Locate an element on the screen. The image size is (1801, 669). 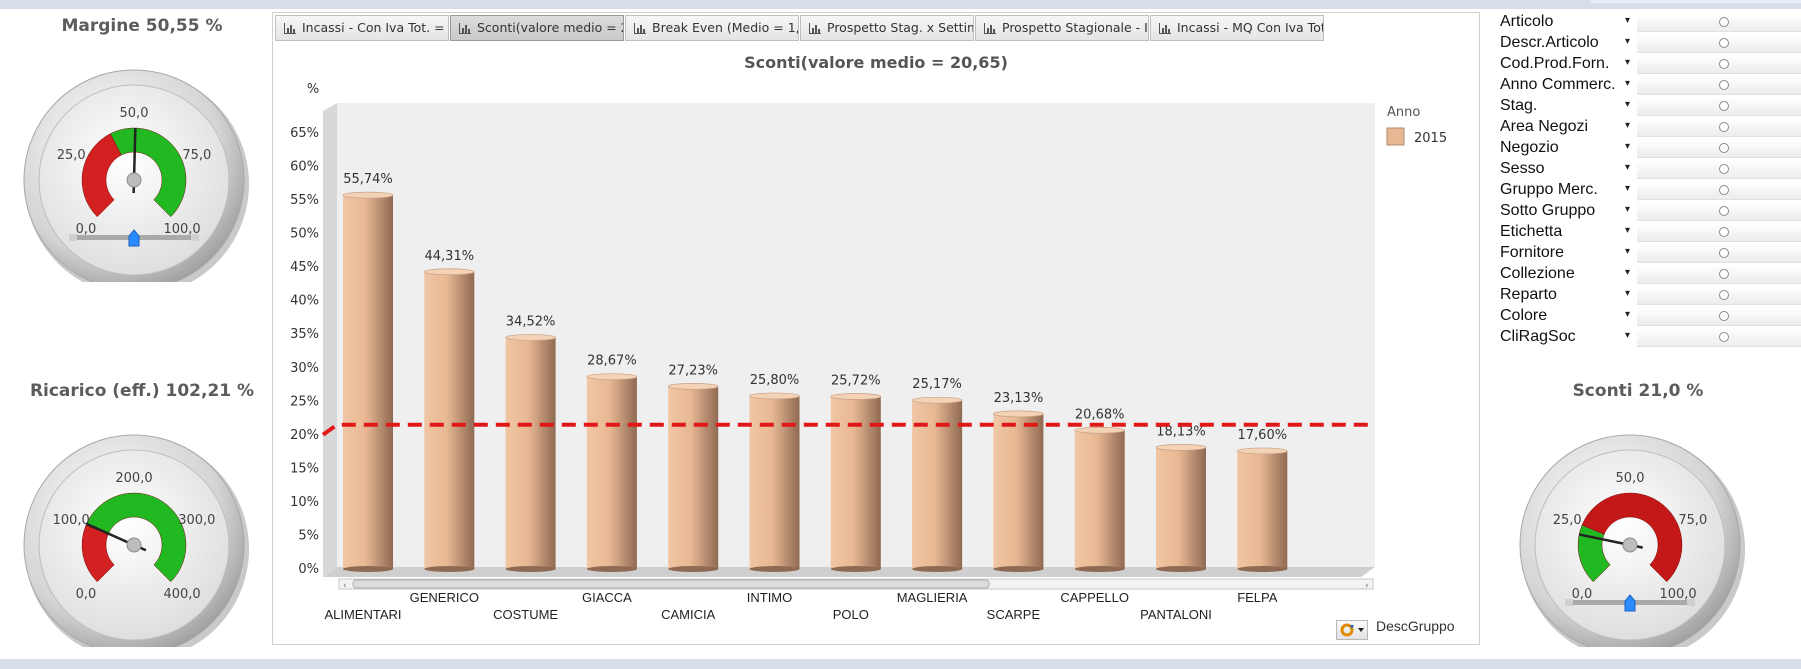
filter-area-negozi: Area Negozi ▾ is located at coordinates (1649, 127).